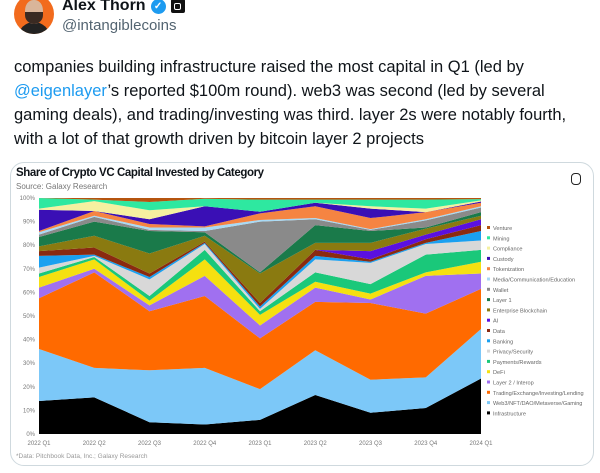  What do you see at coordinates (29, 341) in the screenshot?
I see `y-tick-label: 40%` at bounding box center [29, 341].